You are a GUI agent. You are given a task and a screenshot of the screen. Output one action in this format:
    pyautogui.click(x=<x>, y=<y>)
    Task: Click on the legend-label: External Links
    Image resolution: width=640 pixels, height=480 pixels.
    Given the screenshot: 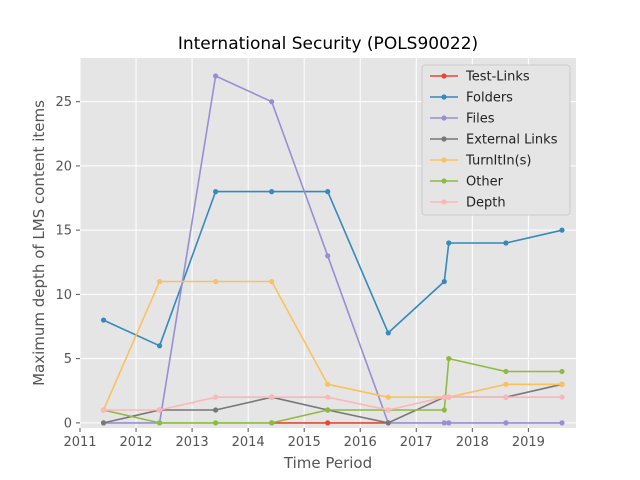 What is the action you would take?
    pyautogui.click(x=512, y=140)
    